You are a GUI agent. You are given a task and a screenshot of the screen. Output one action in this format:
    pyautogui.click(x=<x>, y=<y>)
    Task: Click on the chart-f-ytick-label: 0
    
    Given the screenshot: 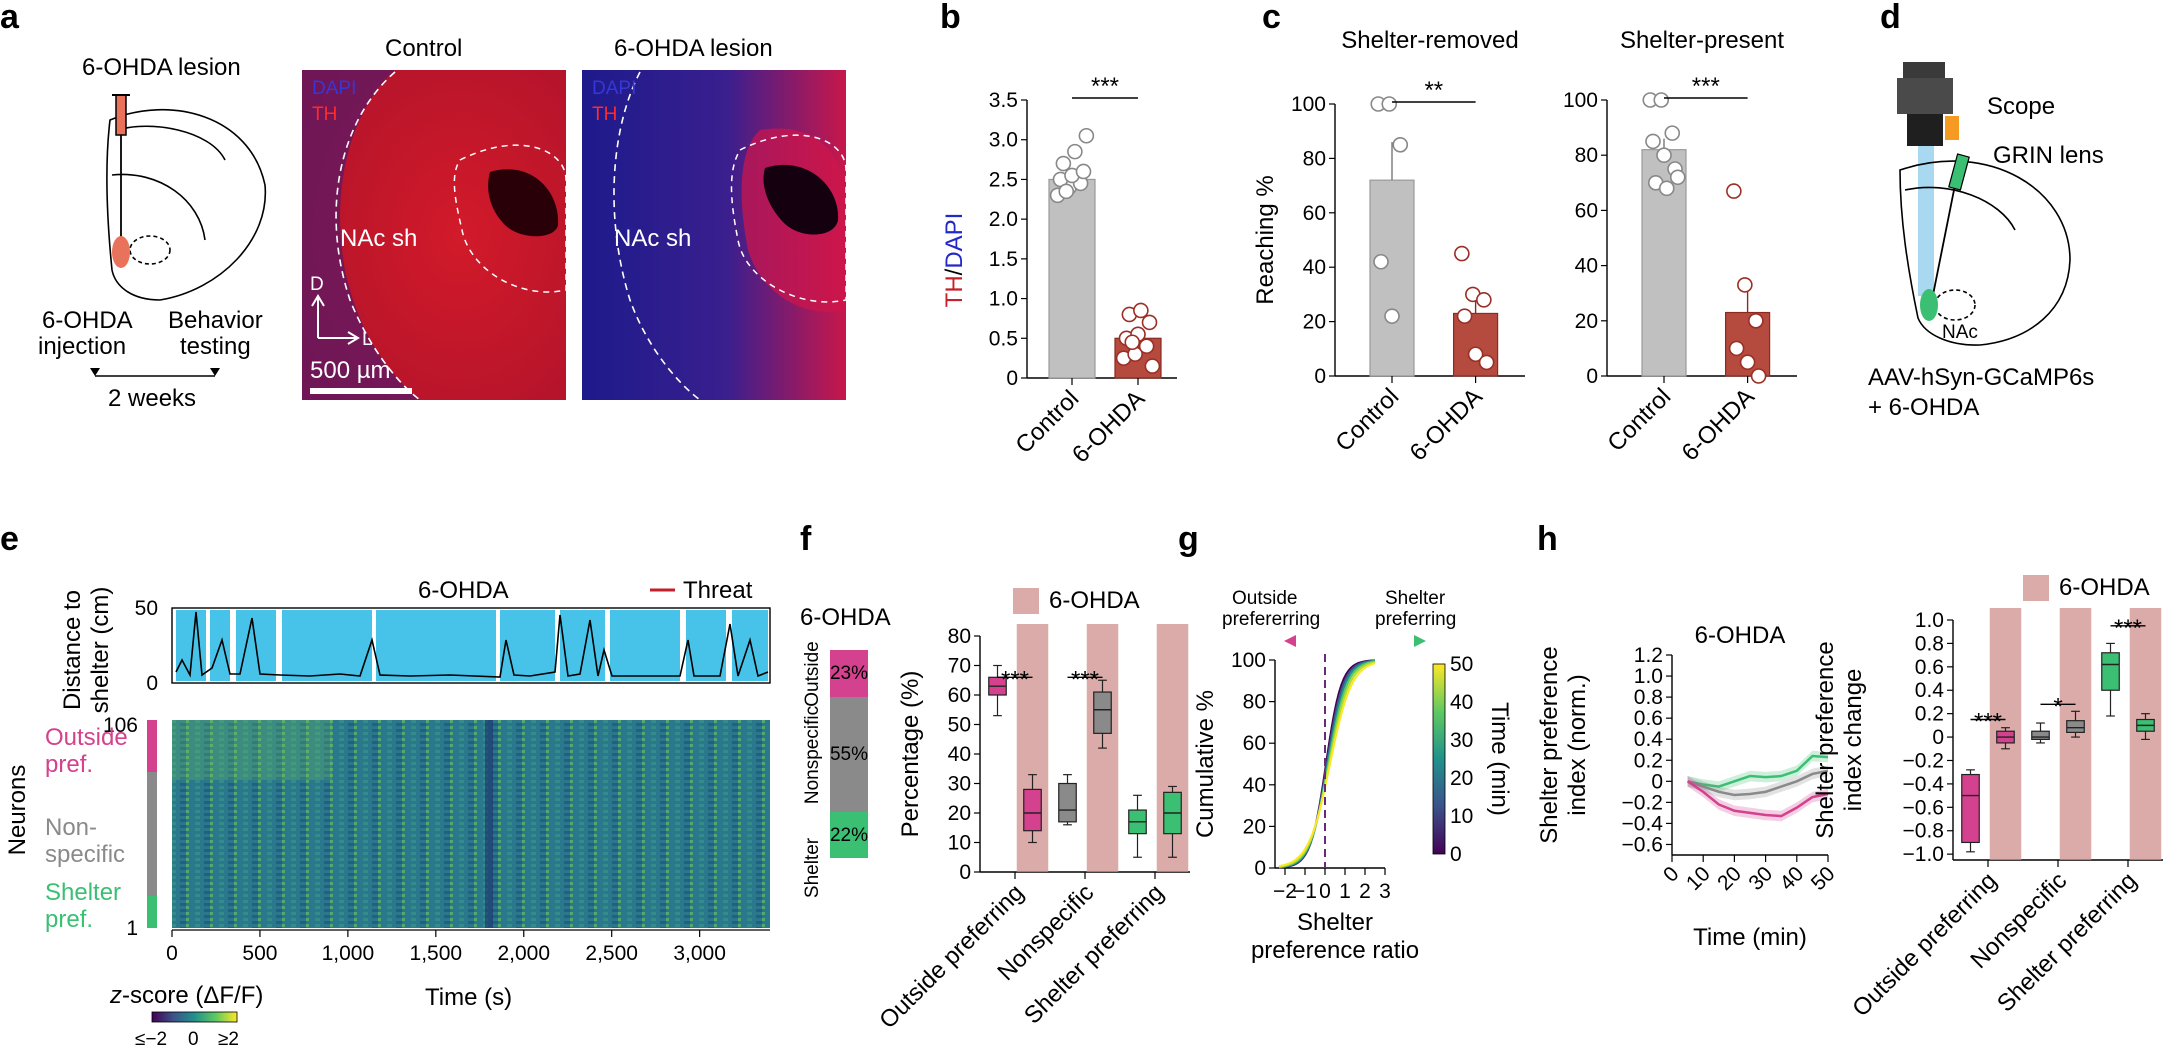 What is the action you would take?
    pyautogui.click(x=965, y=872)
    